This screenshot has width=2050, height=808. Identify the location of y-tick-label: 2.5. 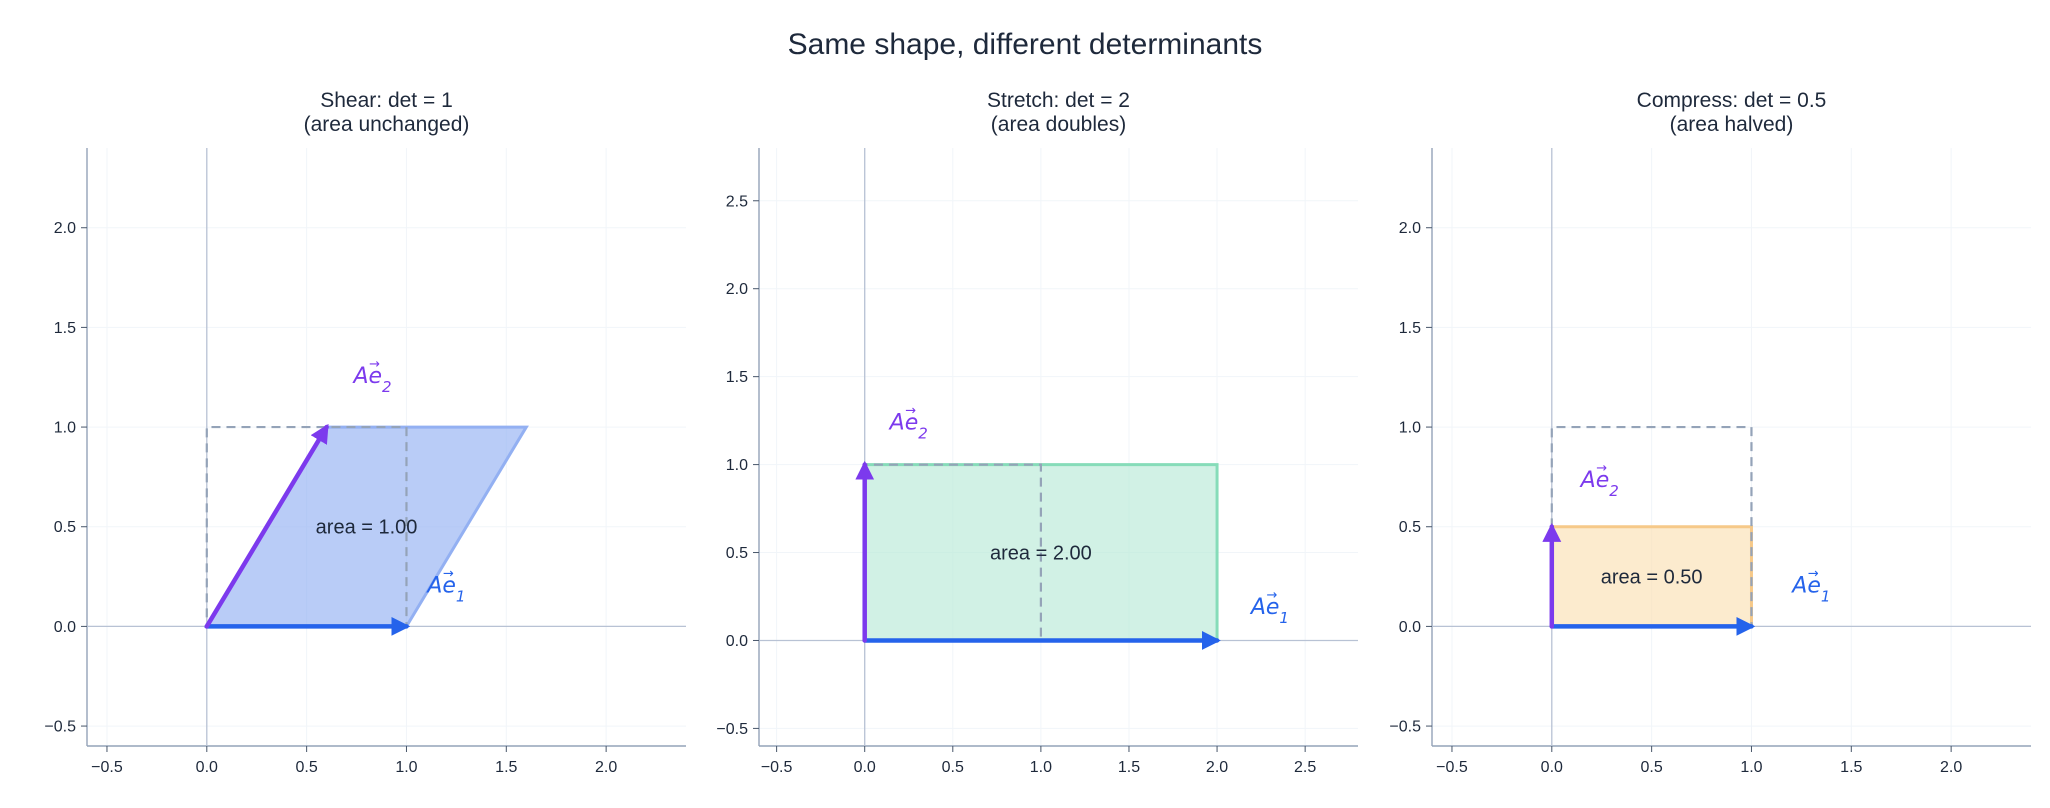
(737, 201).